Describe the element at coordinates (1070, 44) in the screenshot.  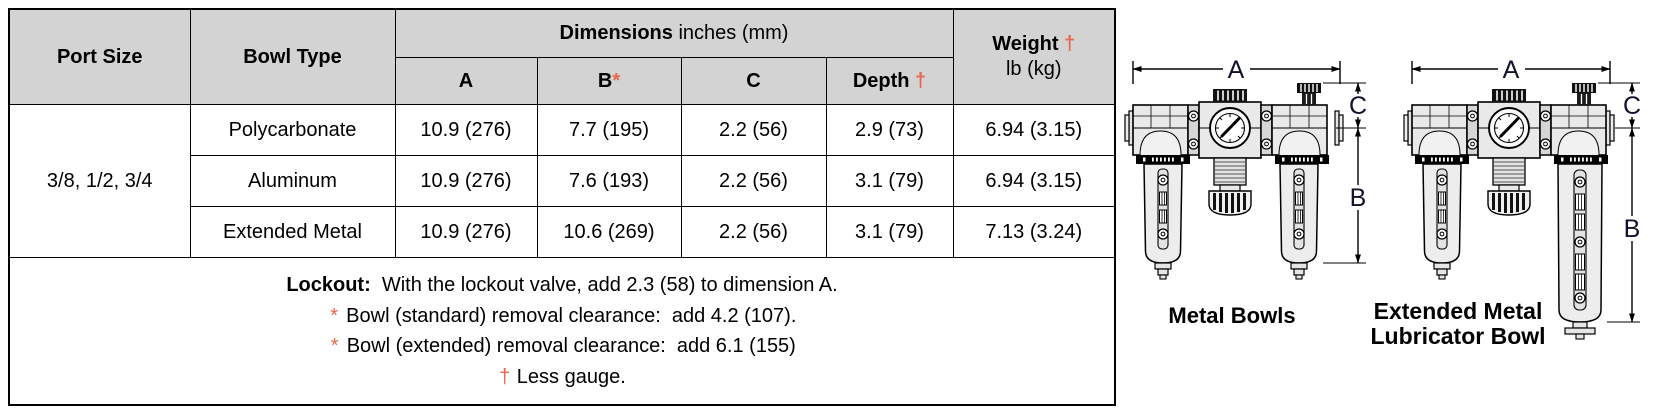
I see `weight-dagger-marker: †` at that location.